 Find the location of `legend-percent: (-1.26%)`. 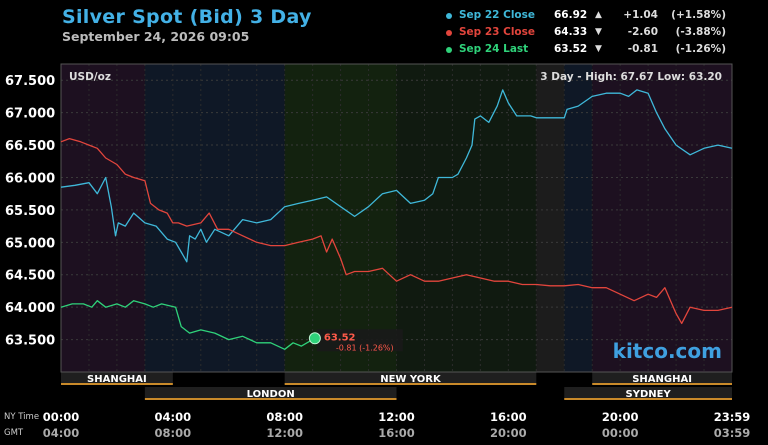

legend-percent: (-1.26%) is located at coordinates (700, 49).